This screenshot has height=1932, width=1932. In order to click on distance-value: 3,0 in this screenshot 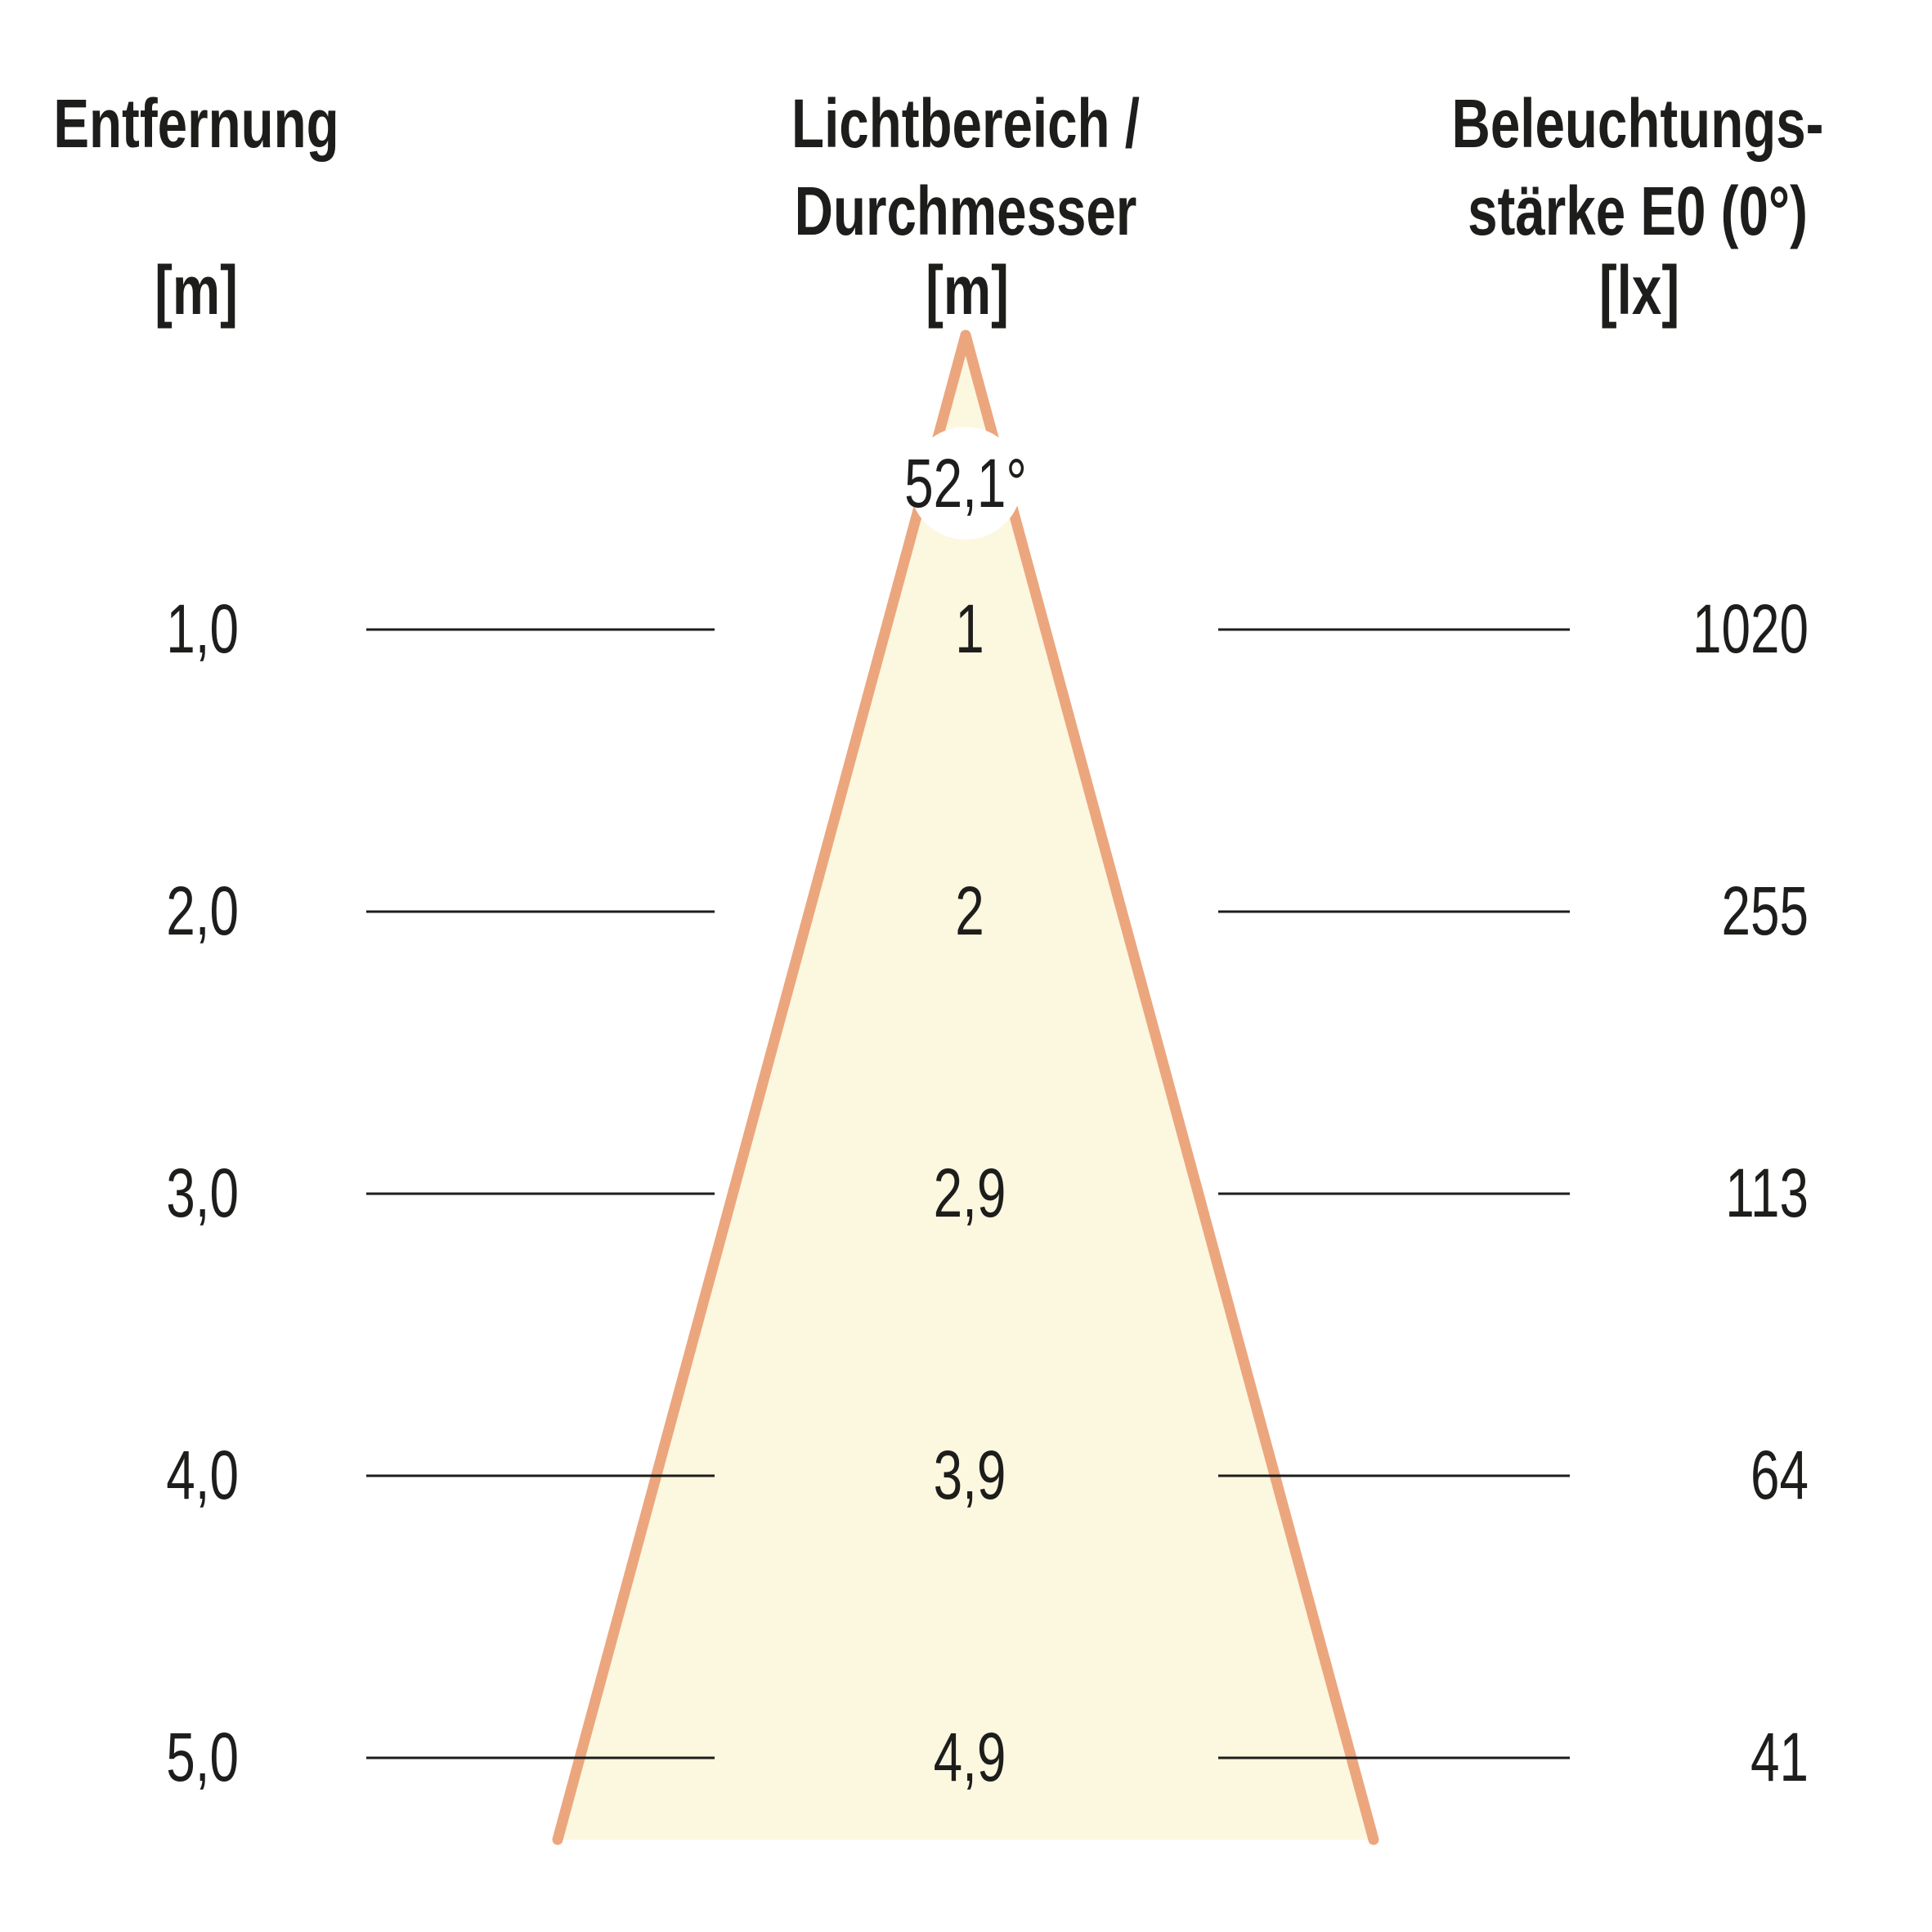, I will do `click(202, 1192)`.